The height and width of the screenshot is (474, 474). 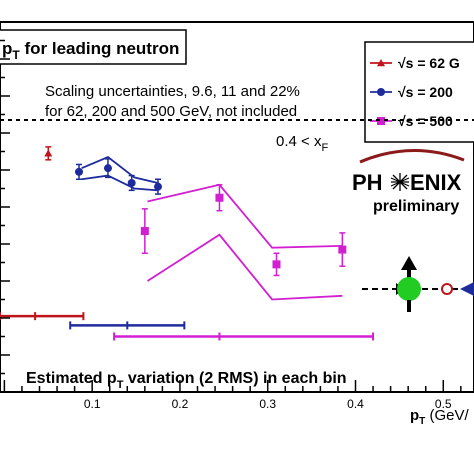 I want to click on x-tick-label: 0.3, so click(x=267, y=404).